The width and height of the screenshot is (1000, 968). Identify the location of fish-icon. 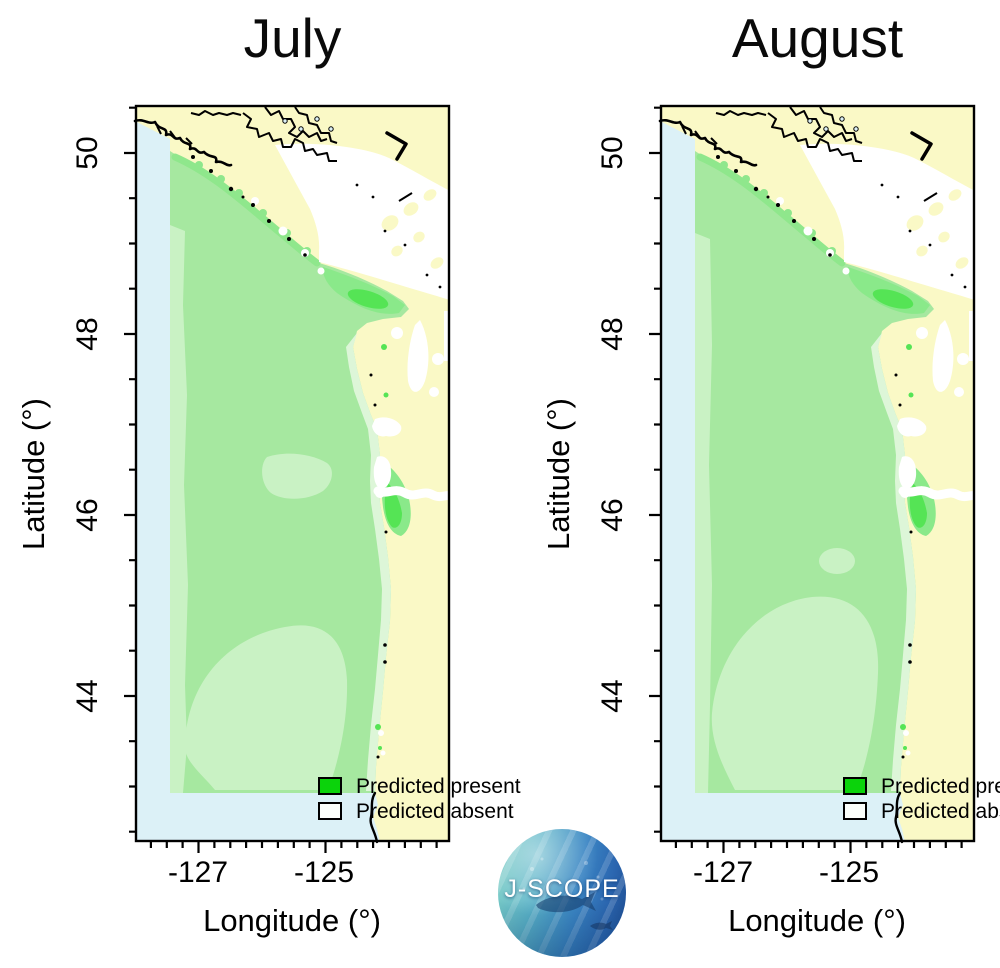
(567, 893).